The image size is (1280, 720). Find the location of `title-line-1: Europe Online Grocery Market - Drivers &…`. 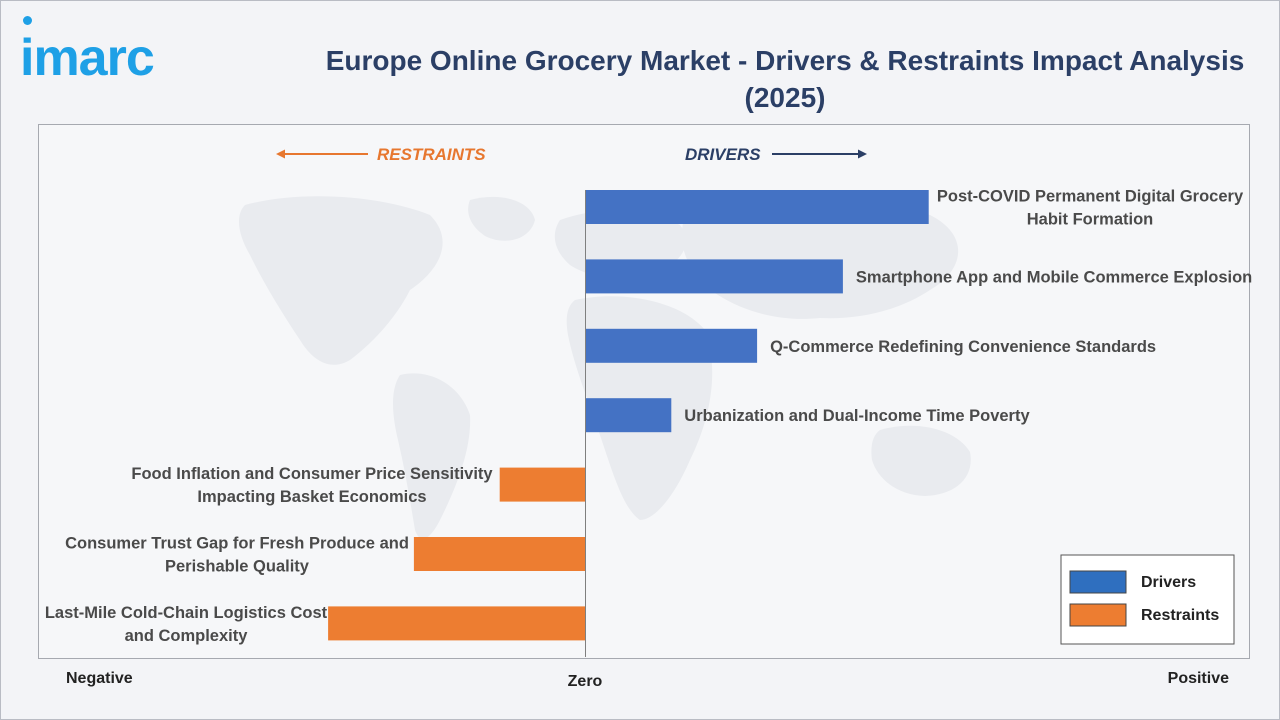

title-line-1: Europe Online Grocery Market - Drivers &… is located at coordinates (785, 60).